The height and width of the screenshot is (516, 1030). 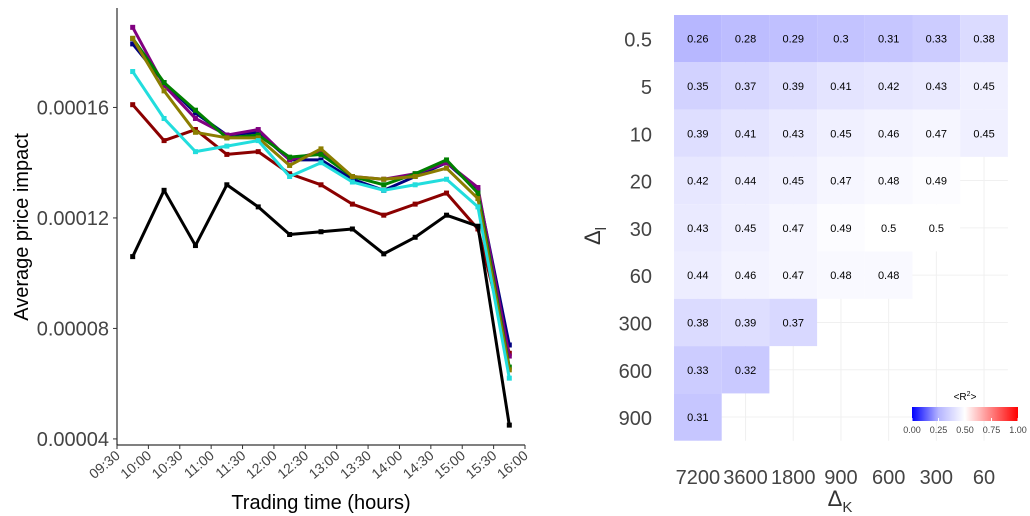 What do you see at coordinates (355, 464) in the screenshot?
I see `x-tick-label: 13:30` at bounding box center [355, 464].